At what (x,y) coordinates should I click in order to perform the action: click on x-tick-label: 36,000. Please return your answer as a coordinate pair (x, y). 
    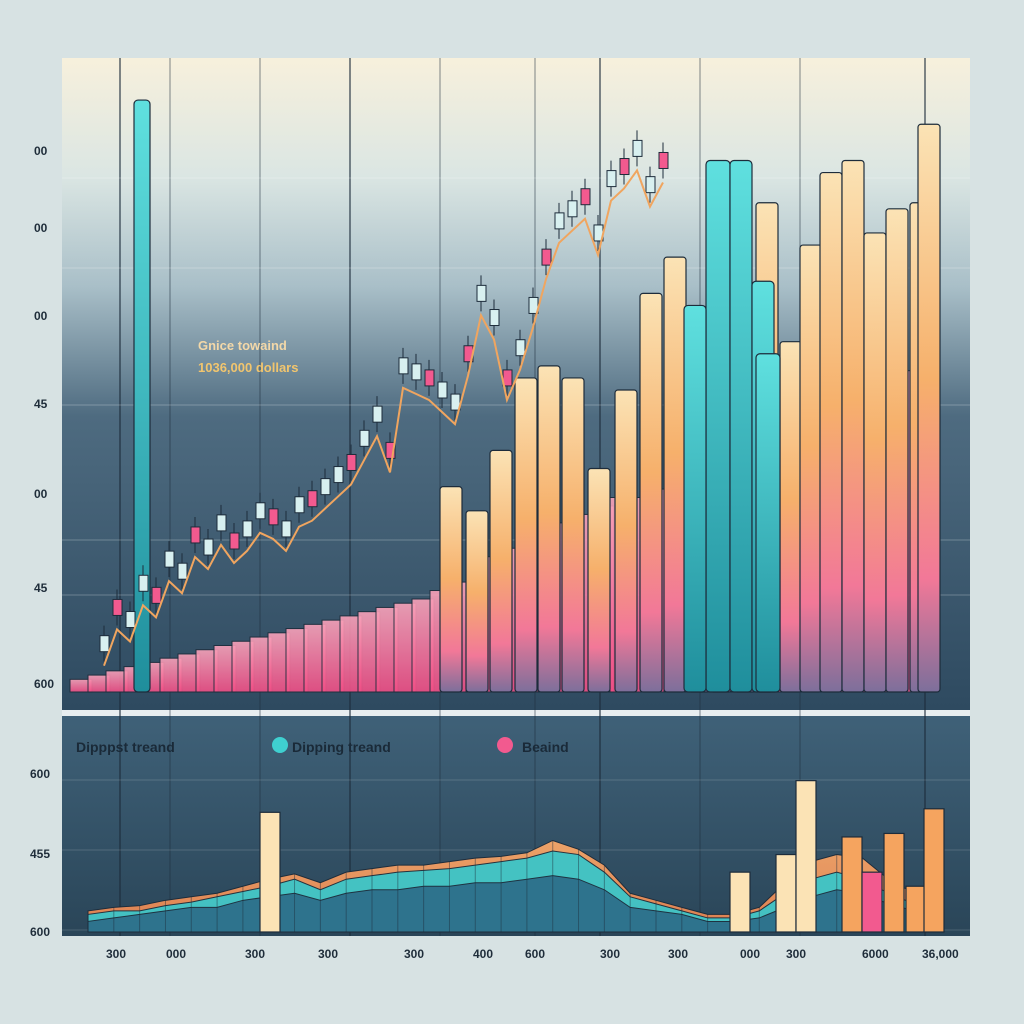
    Looking at the image, I should click on (940, 954).